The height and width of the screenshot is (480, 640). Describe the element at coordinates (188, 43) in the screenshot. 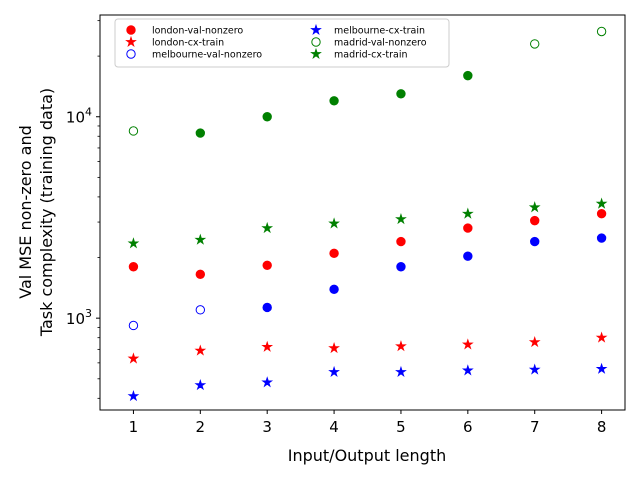

I see `legend-label: london-cx-train` at that location.